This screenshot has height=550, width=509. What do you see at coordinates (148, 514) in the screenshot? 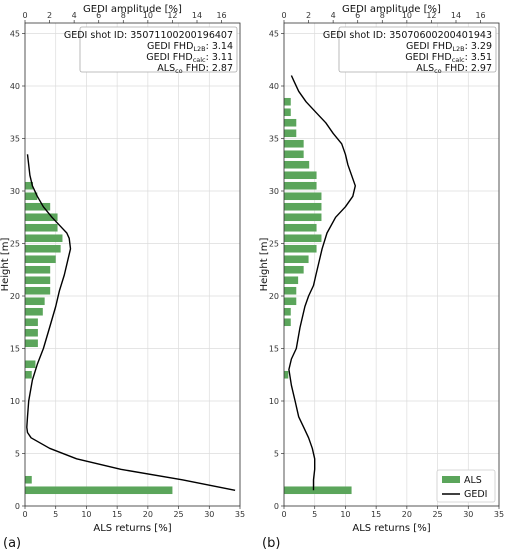
I see `bottom-tick-label: 20` at bounding box center [148, 514].